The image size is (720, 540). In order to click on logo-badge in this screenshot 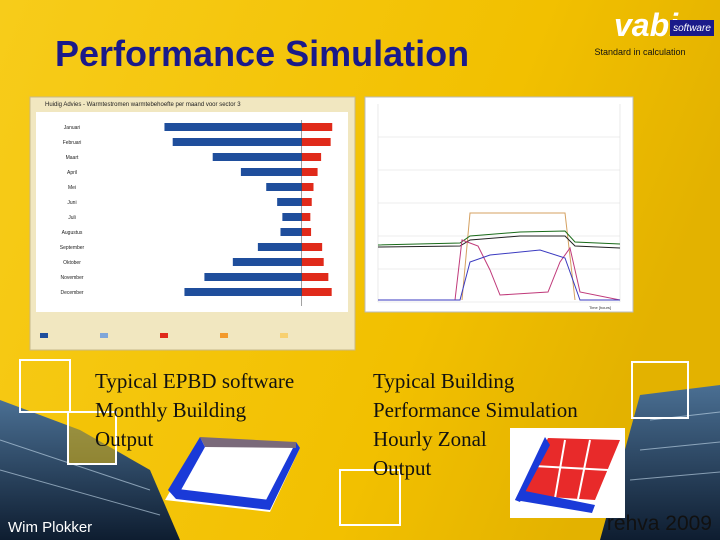, I will do `click(692, 28)`.